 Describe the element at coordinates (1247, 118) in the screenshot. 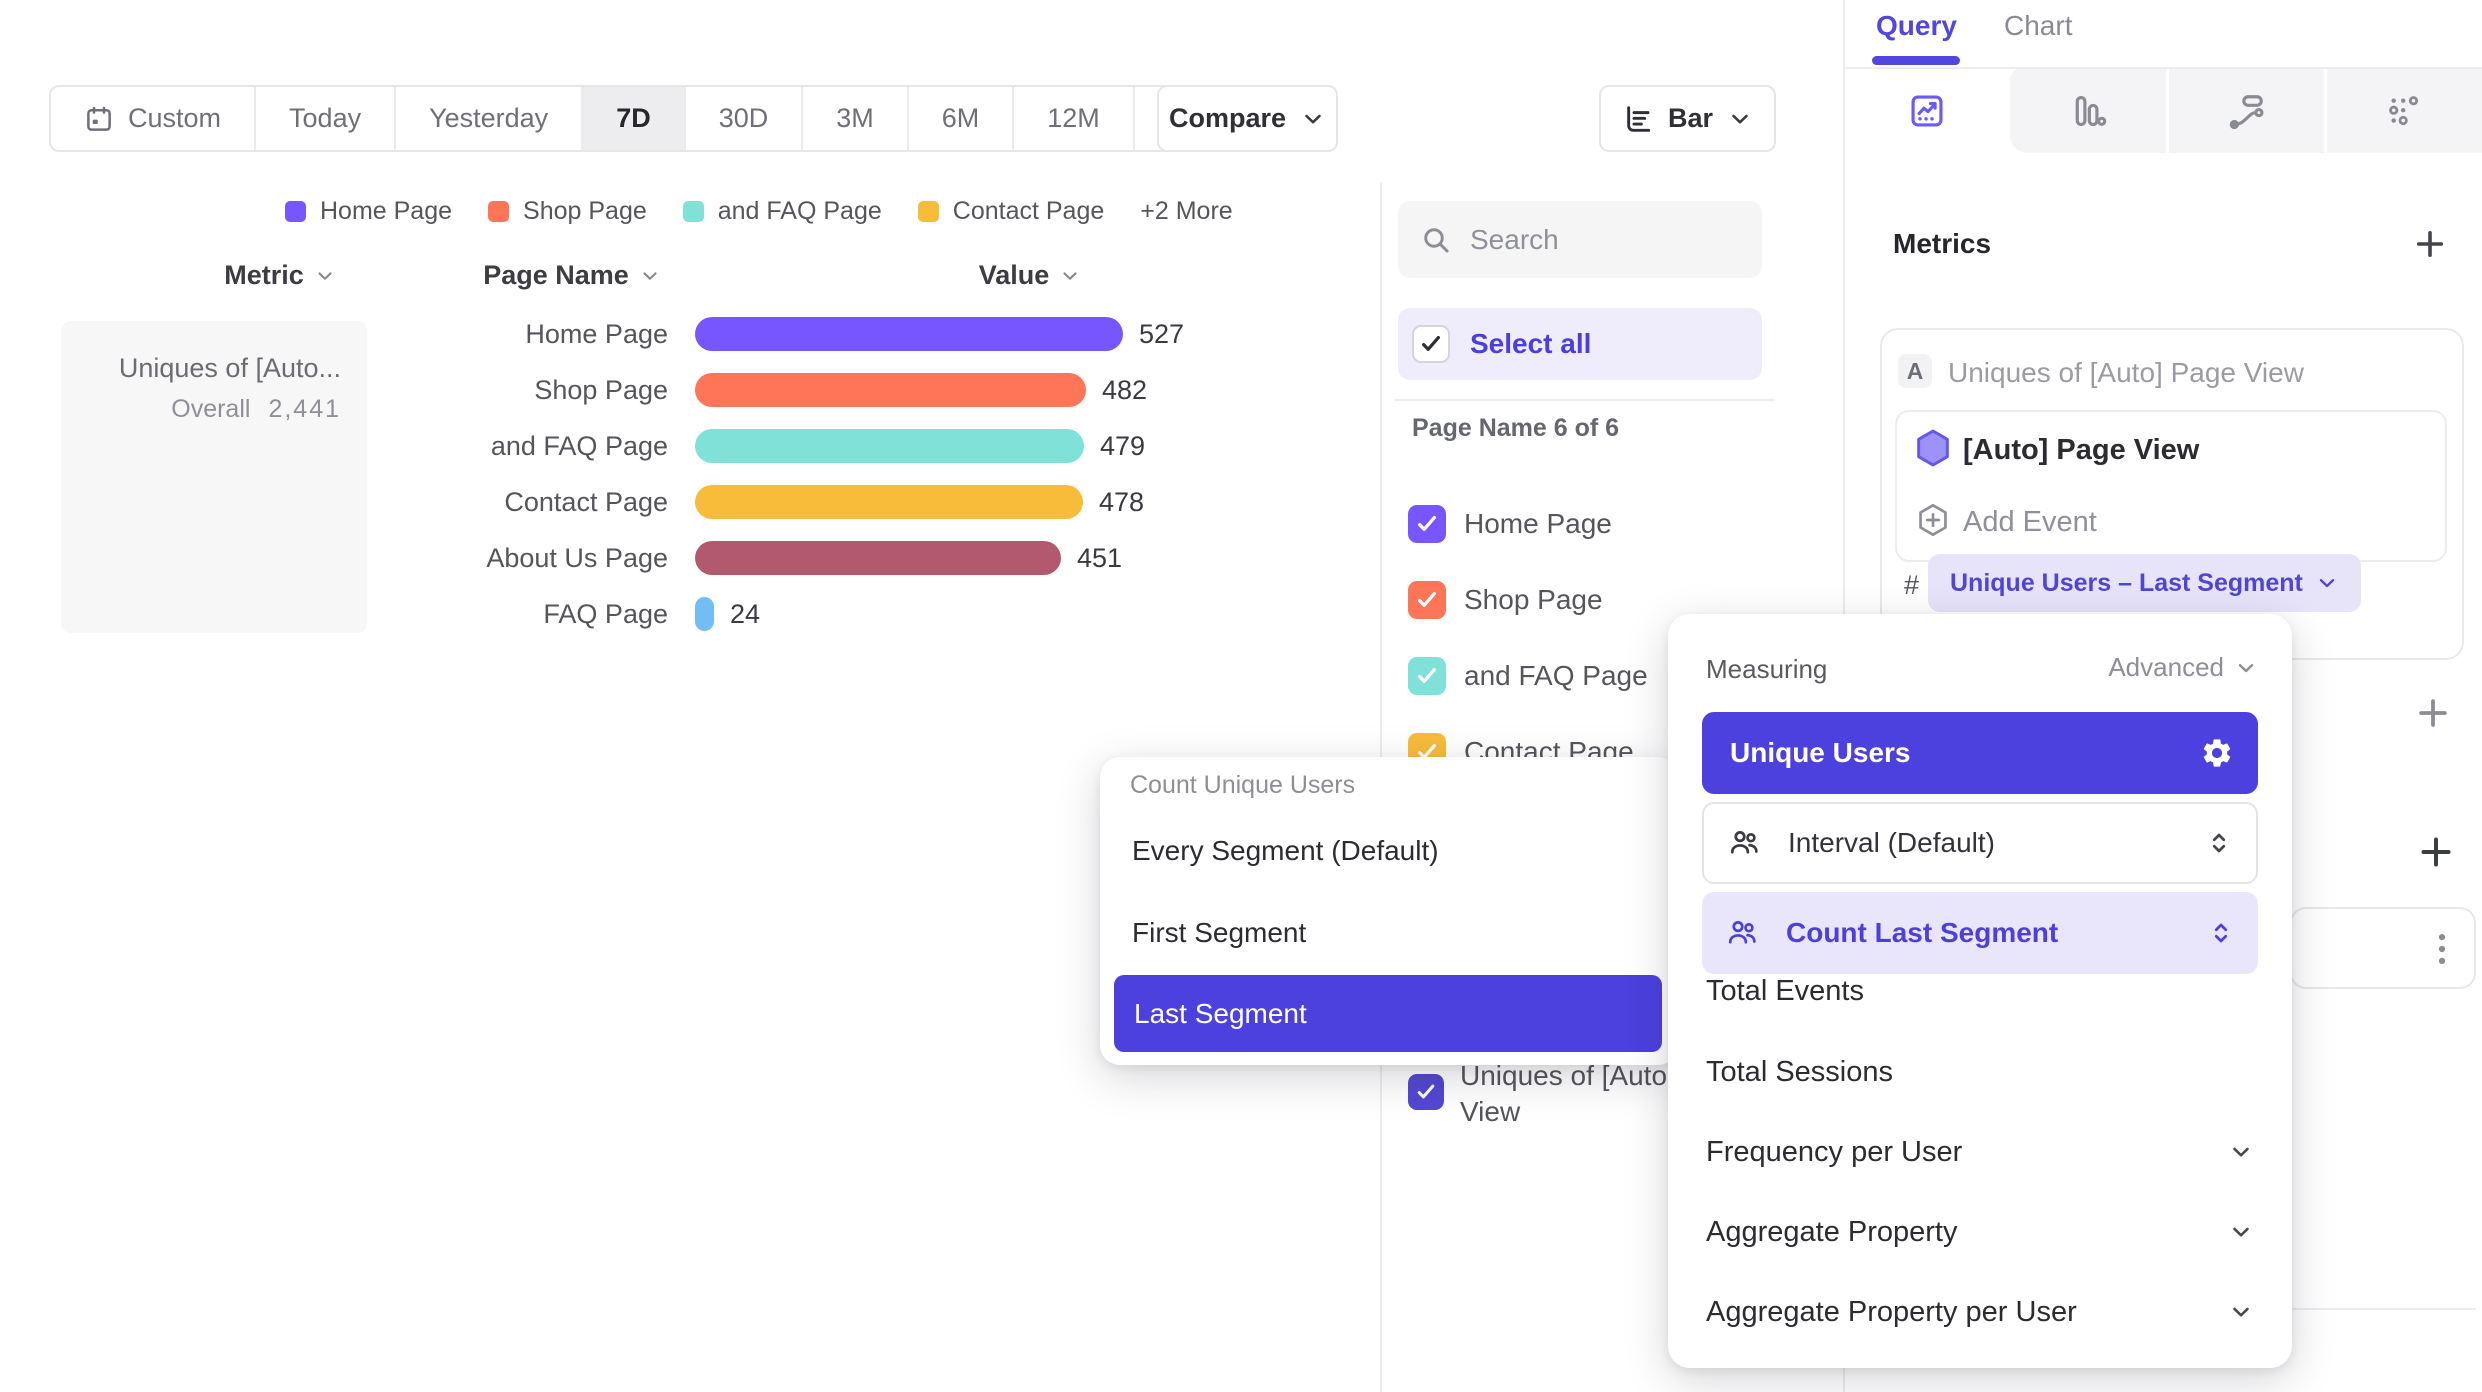

I see `compare-button: Compare` at that location.